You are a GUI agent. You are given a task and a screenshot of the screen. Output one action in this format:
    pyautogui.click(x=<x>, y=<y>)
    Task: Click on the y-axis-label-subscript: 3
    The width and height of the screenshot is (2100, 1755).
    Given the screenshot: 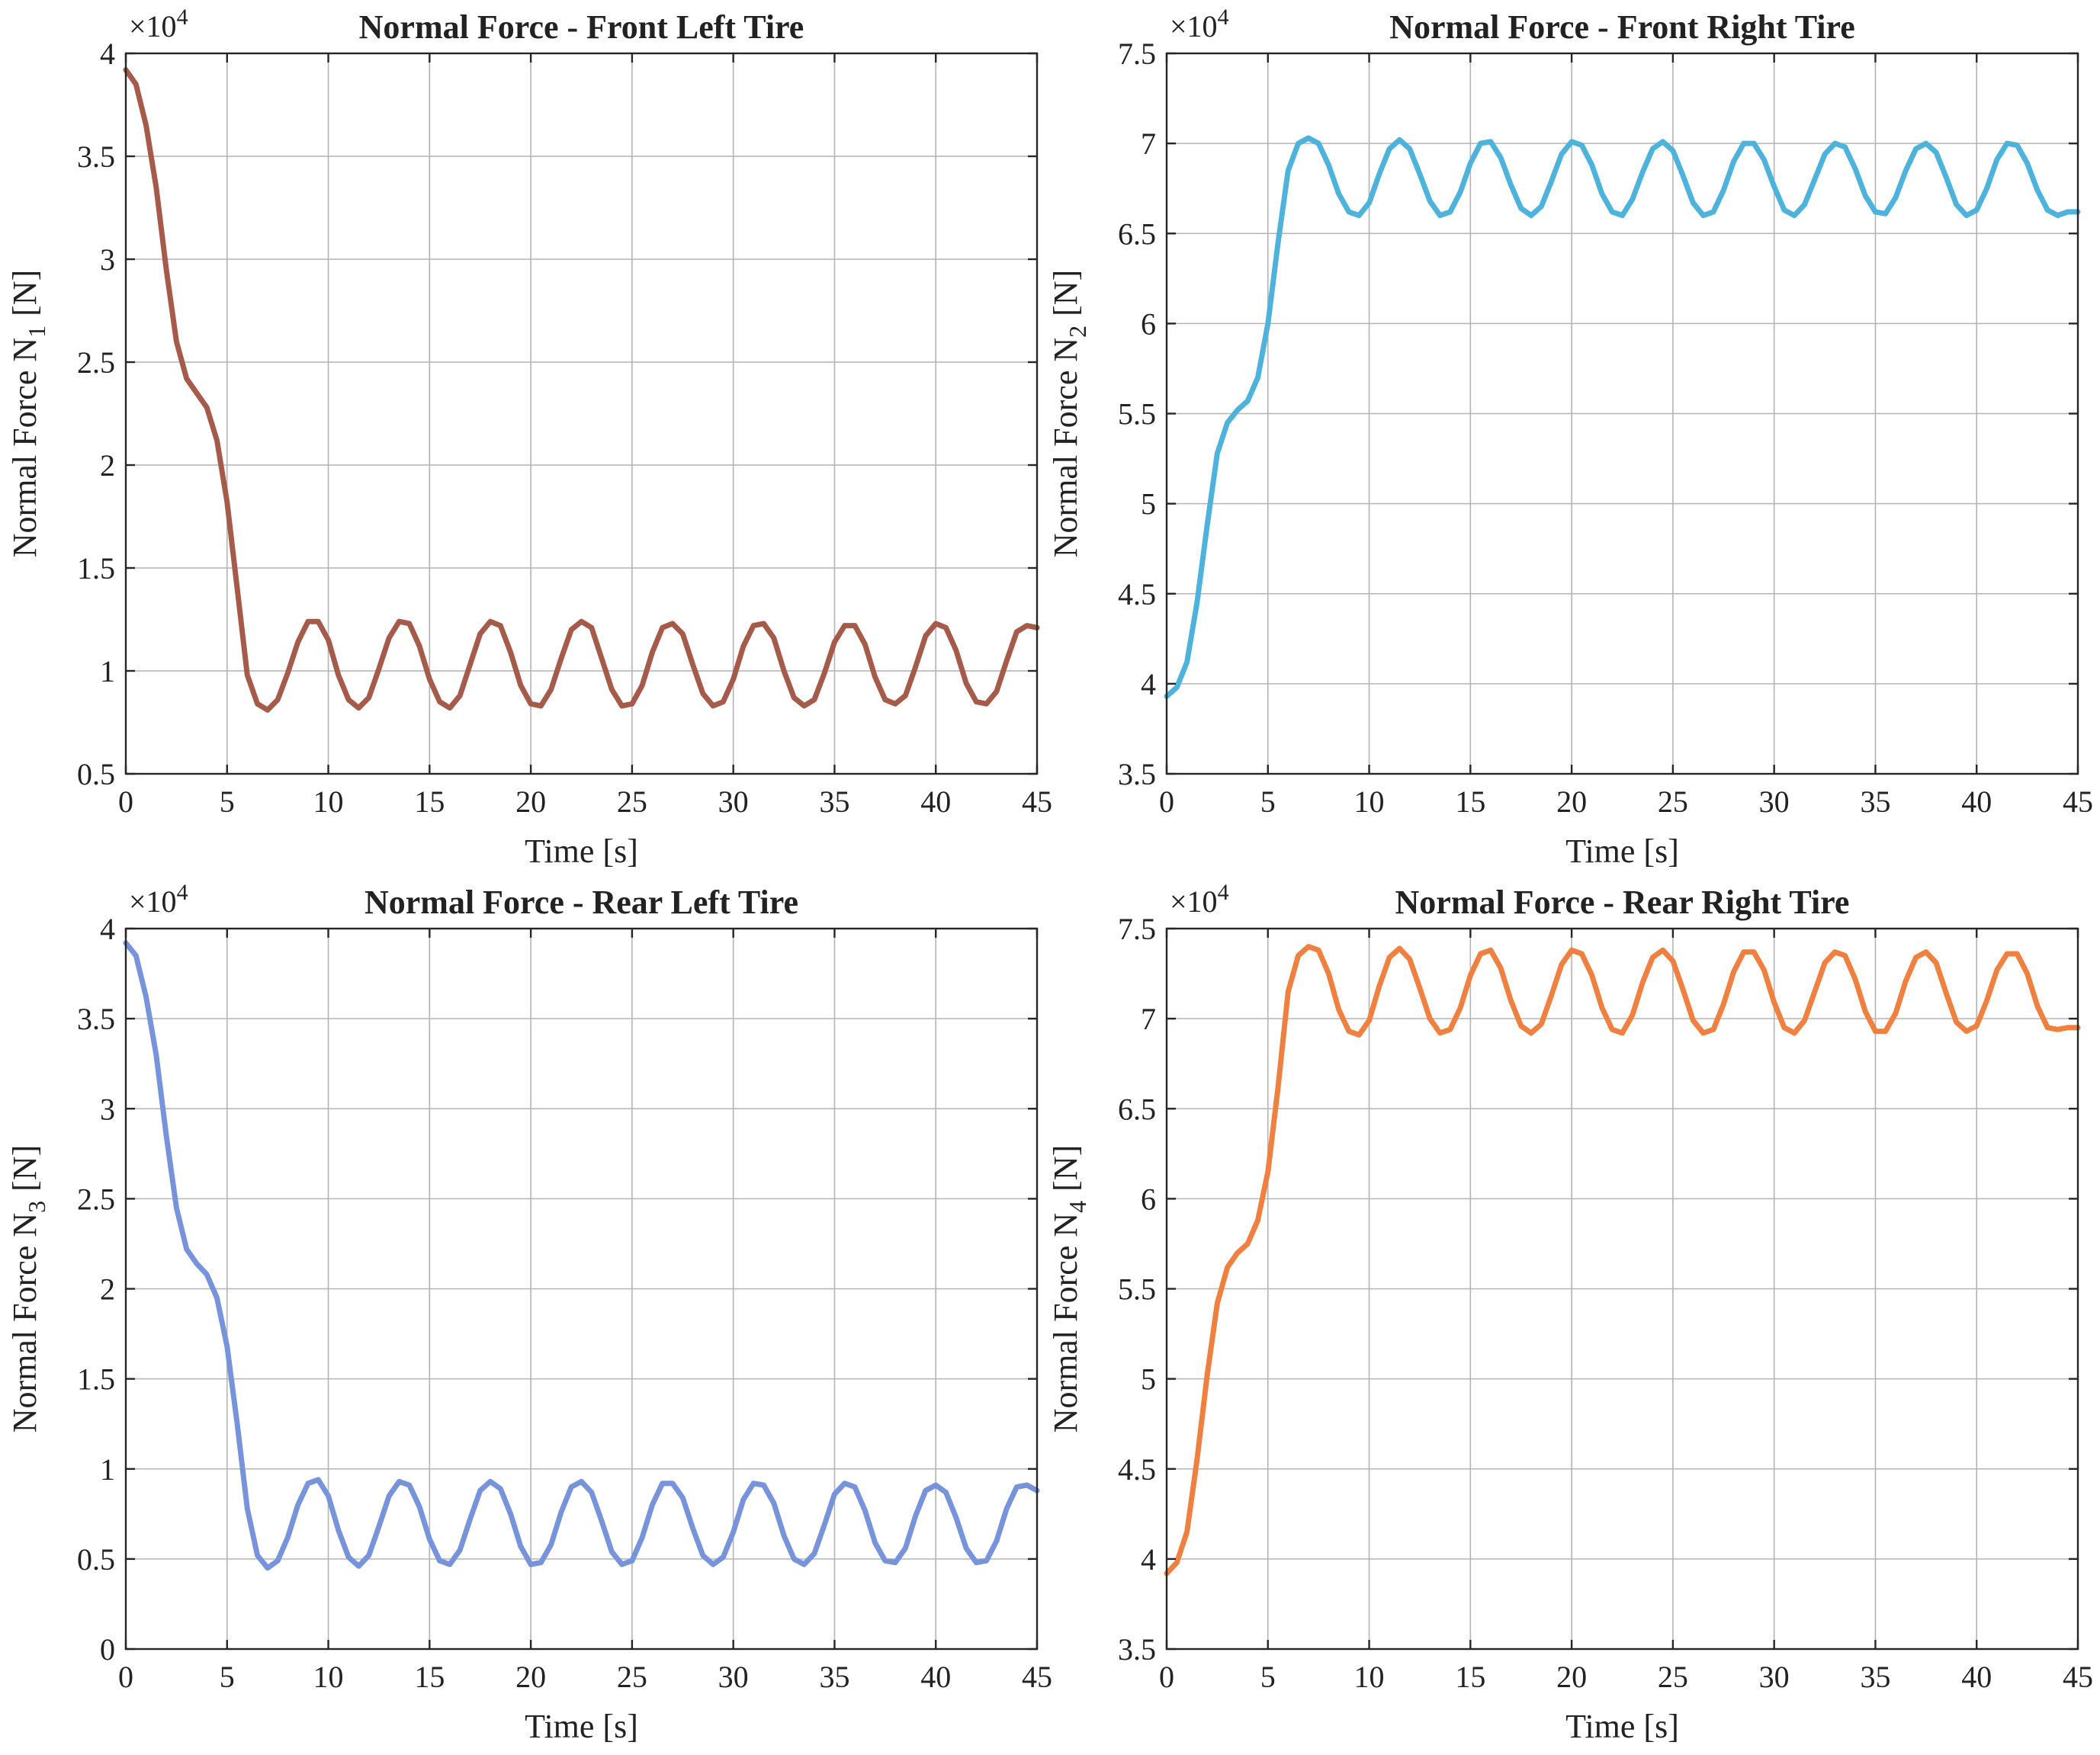 What is the action you would take?
    pyautogui.click(x=36, y=1207)
    